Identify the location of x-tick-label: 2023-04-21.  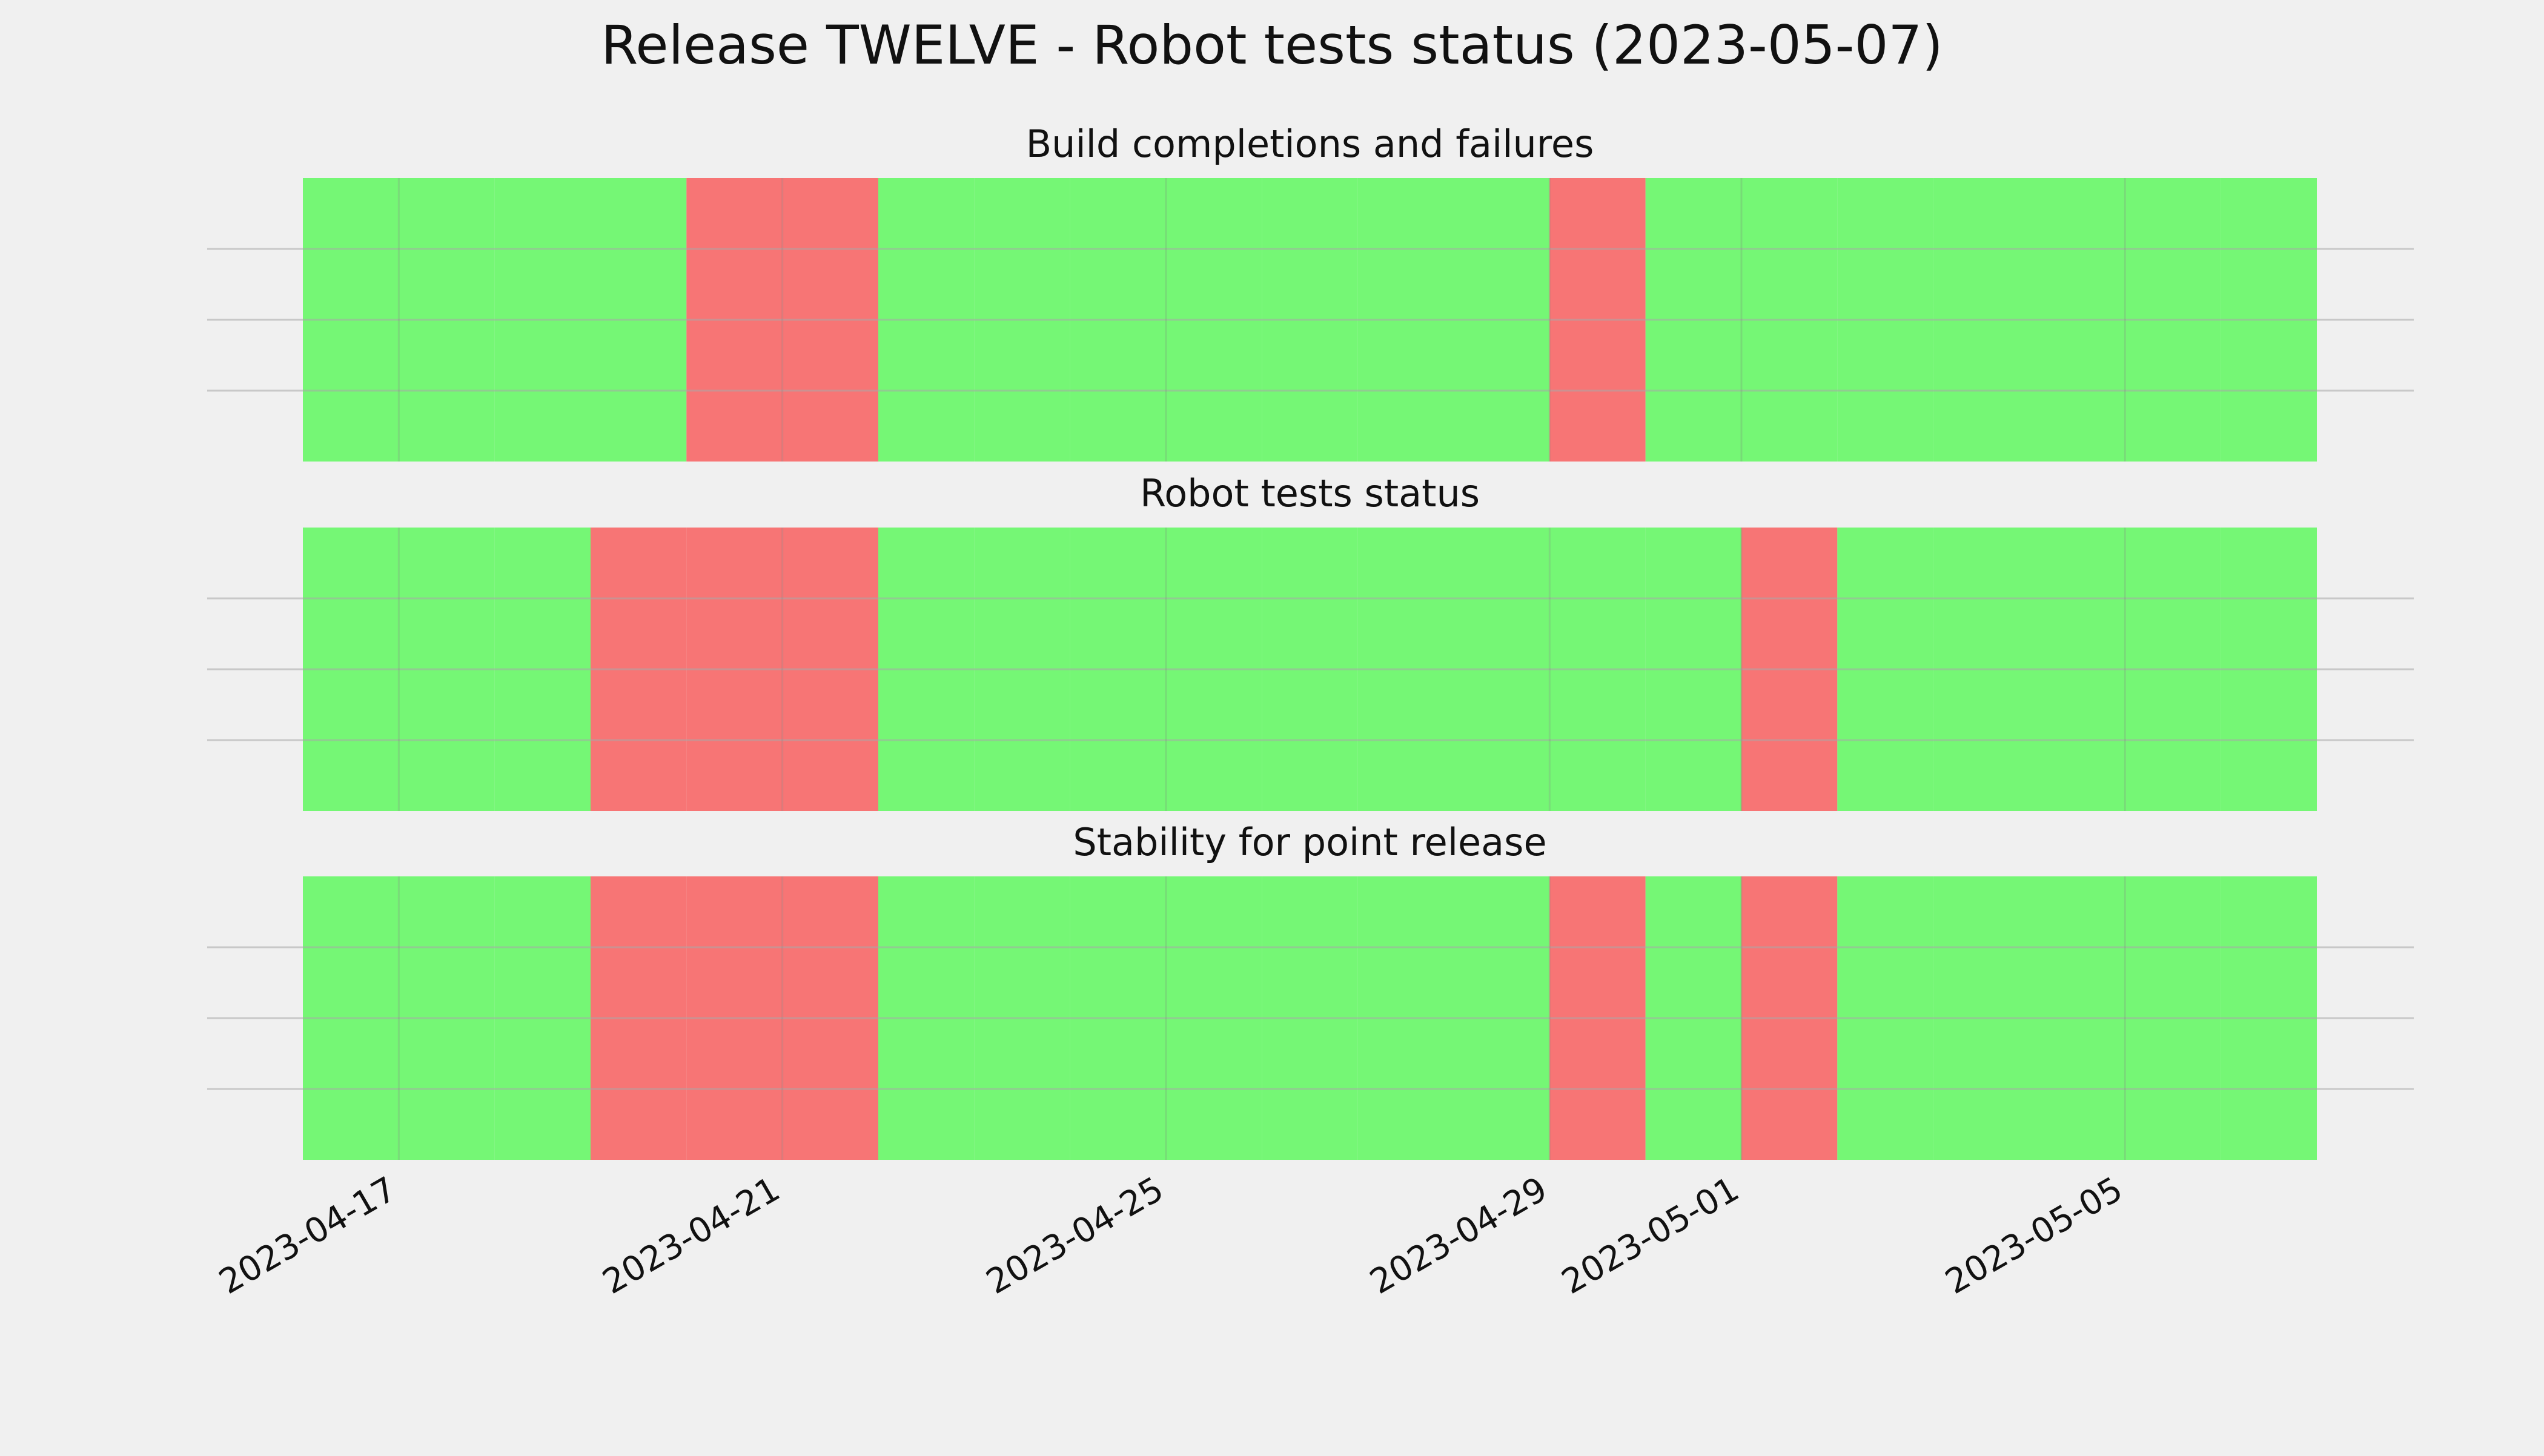
(691, 1236).